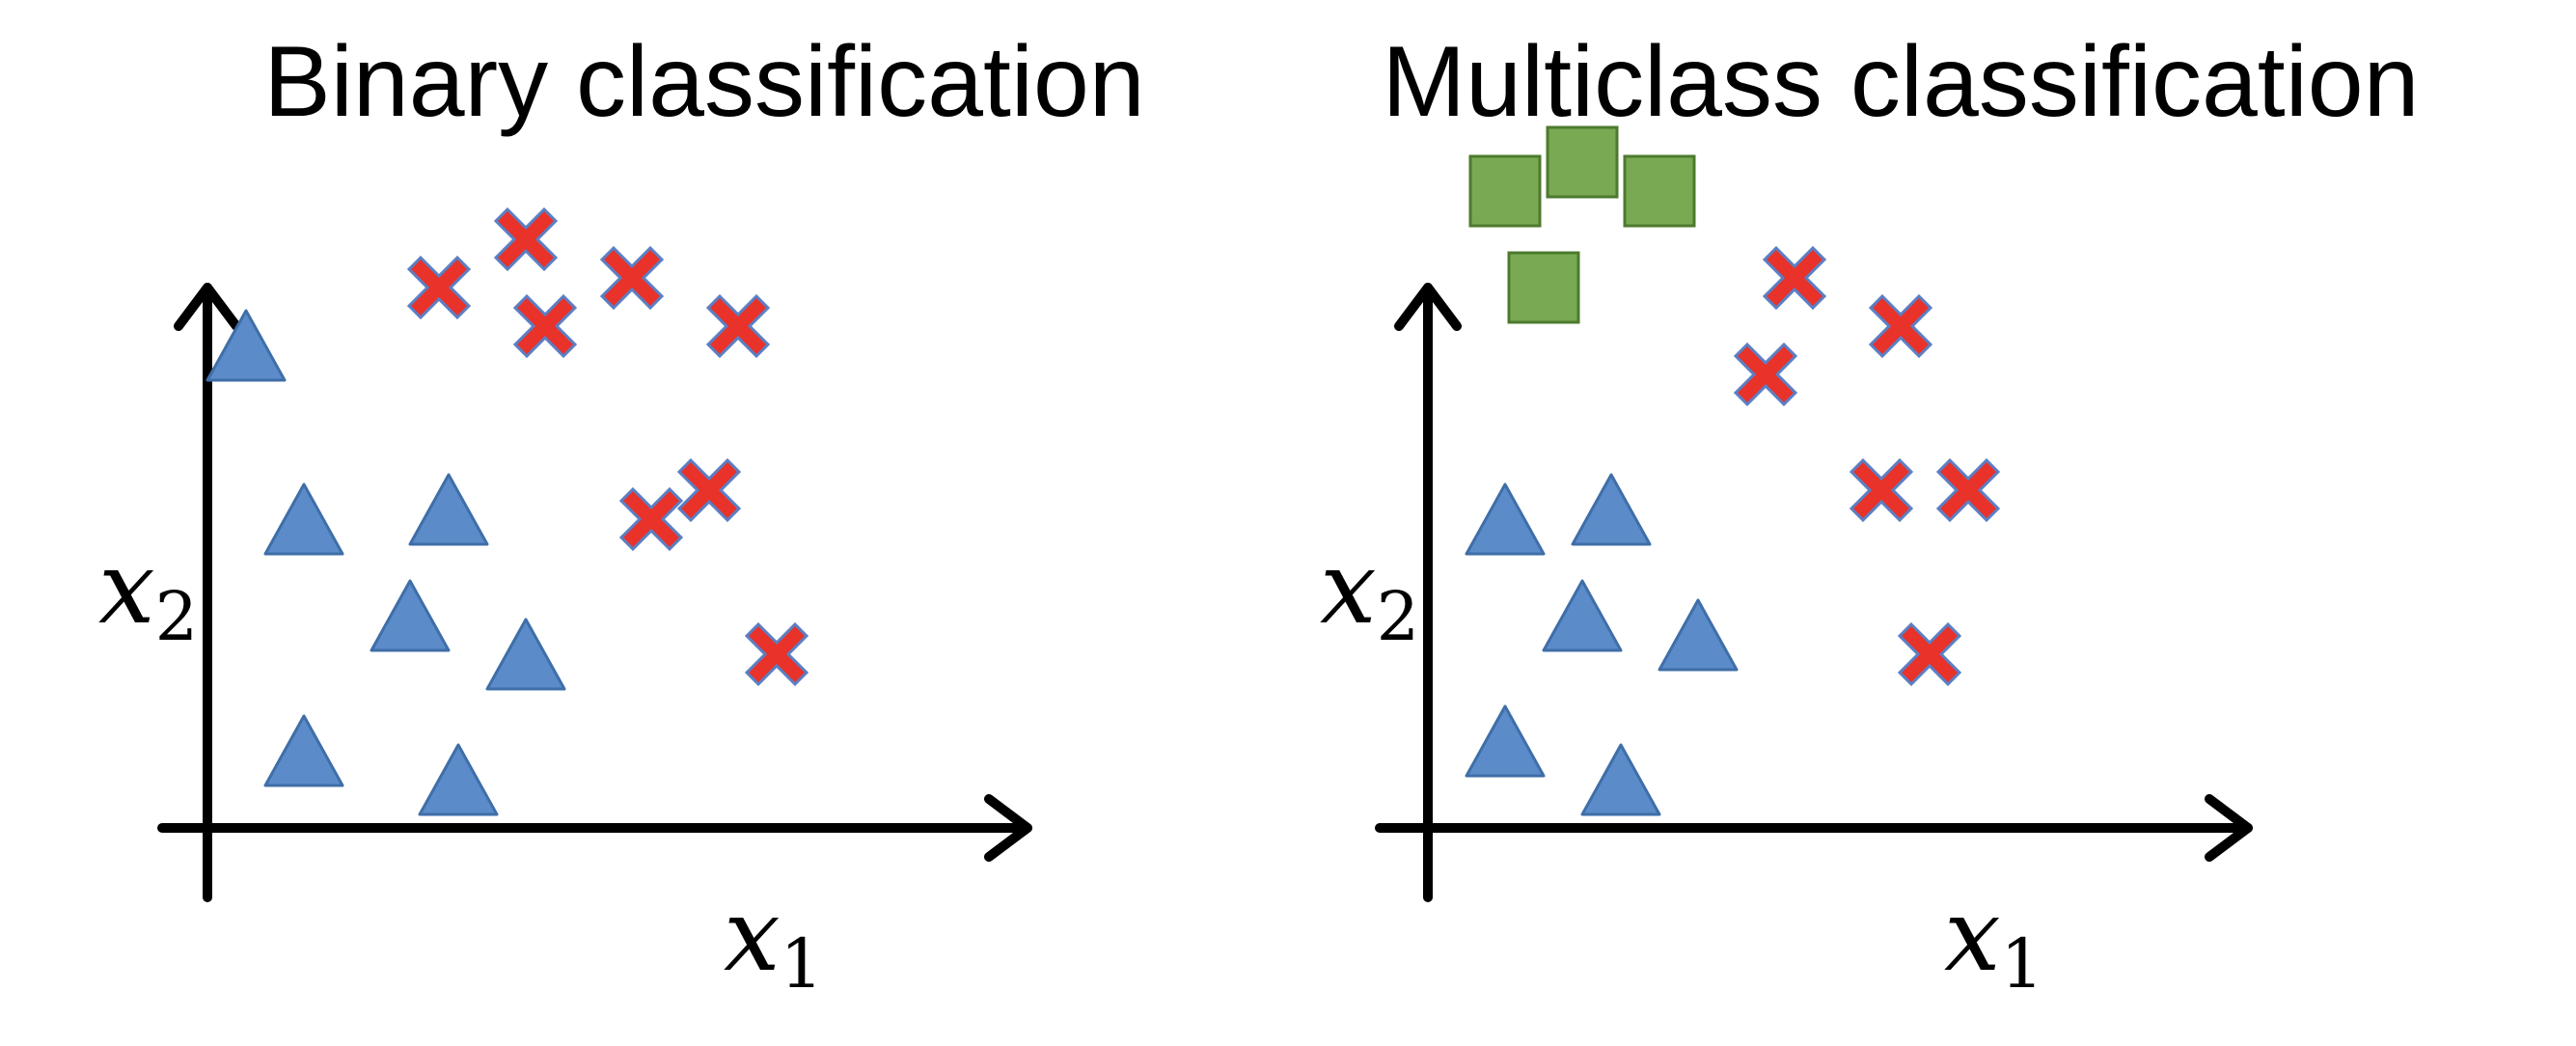 This screenshot has height=1046, width=2576. What do you see at coordinates (1994, 940) in the screenshot?
I see `multiclass-x-axis-label: x1` at bounding box center [1994, 940].